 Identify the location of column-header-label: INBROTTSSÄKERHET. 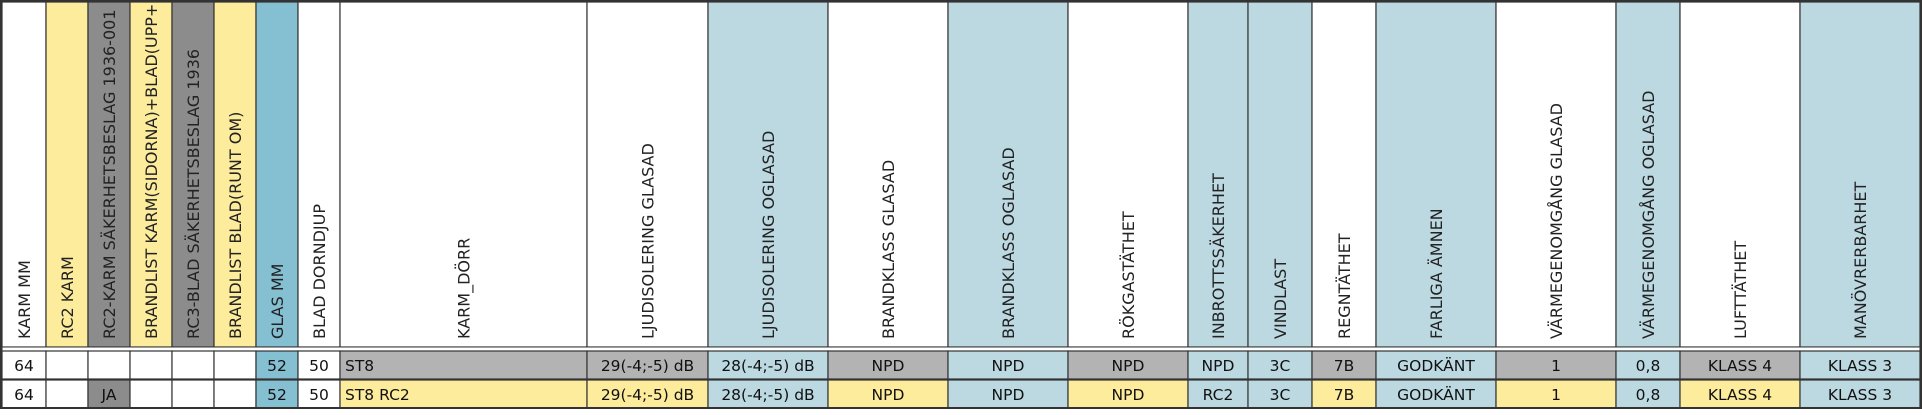
(1218, 256).